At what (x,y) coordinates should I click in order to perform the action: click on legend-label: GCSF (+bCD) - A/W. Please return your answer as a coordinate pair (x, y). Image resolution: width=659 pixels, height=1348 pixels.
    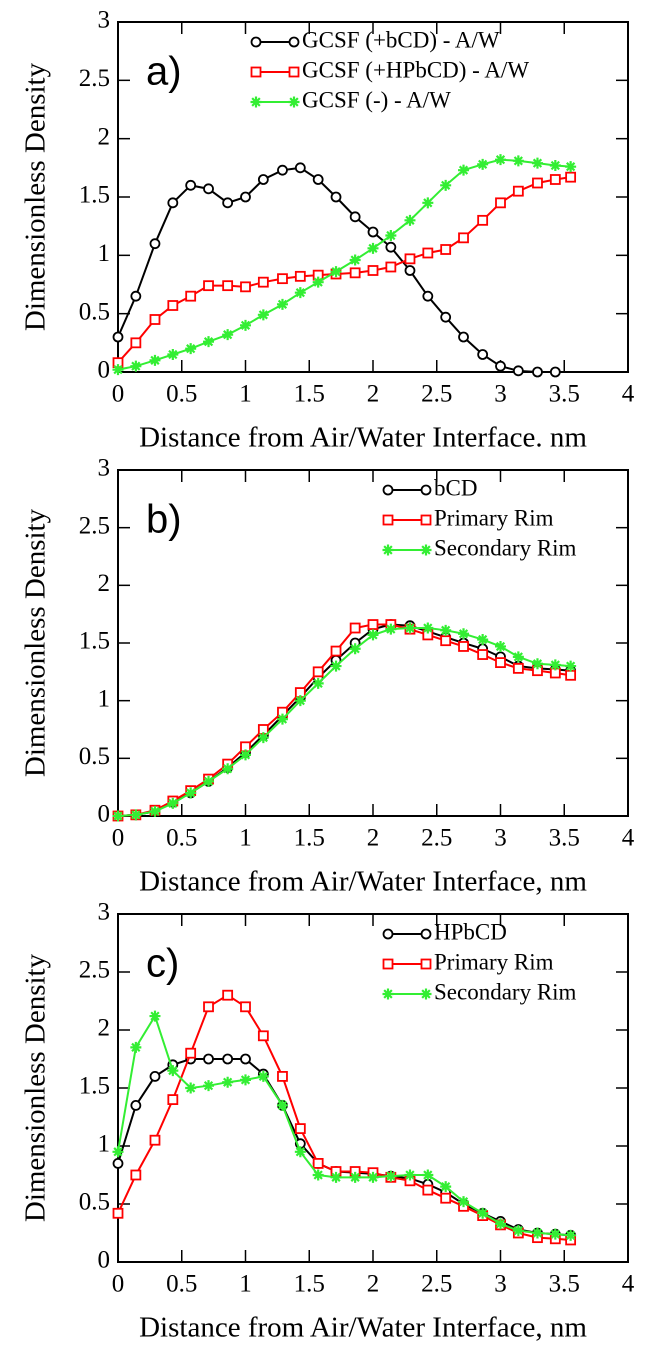
    Looking at the image, I should click on (401, 39).